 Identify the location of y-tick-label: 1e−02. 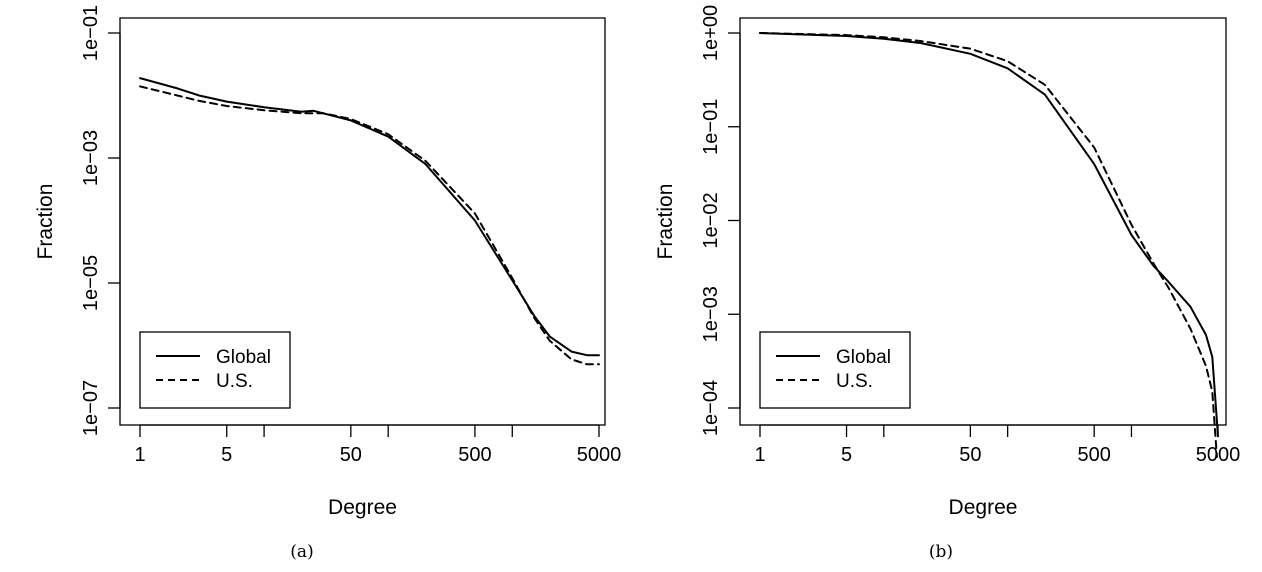
(711, 220).